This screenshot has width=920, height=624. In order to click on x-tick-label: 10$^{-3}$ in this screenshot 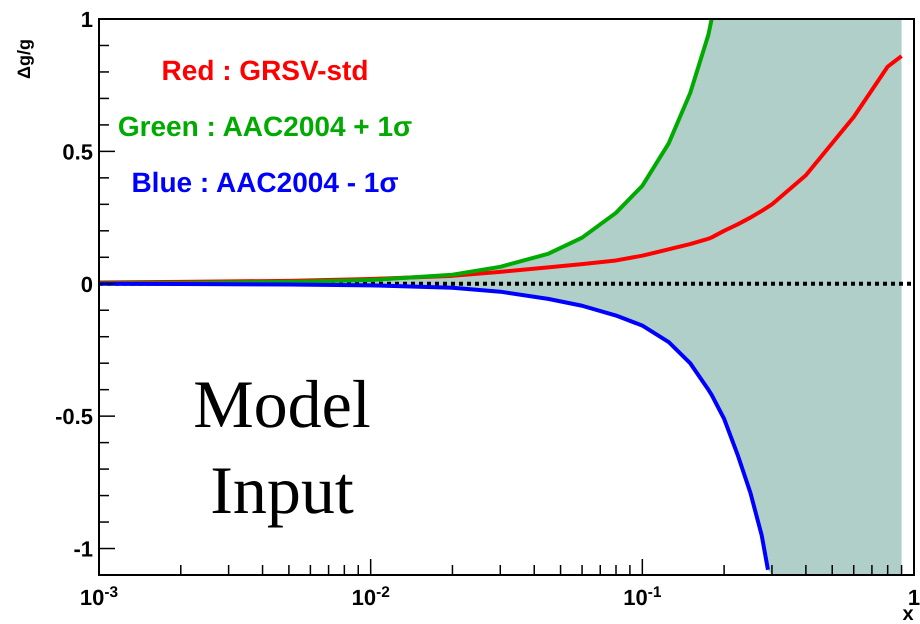, I will do `click(99, 597)`.